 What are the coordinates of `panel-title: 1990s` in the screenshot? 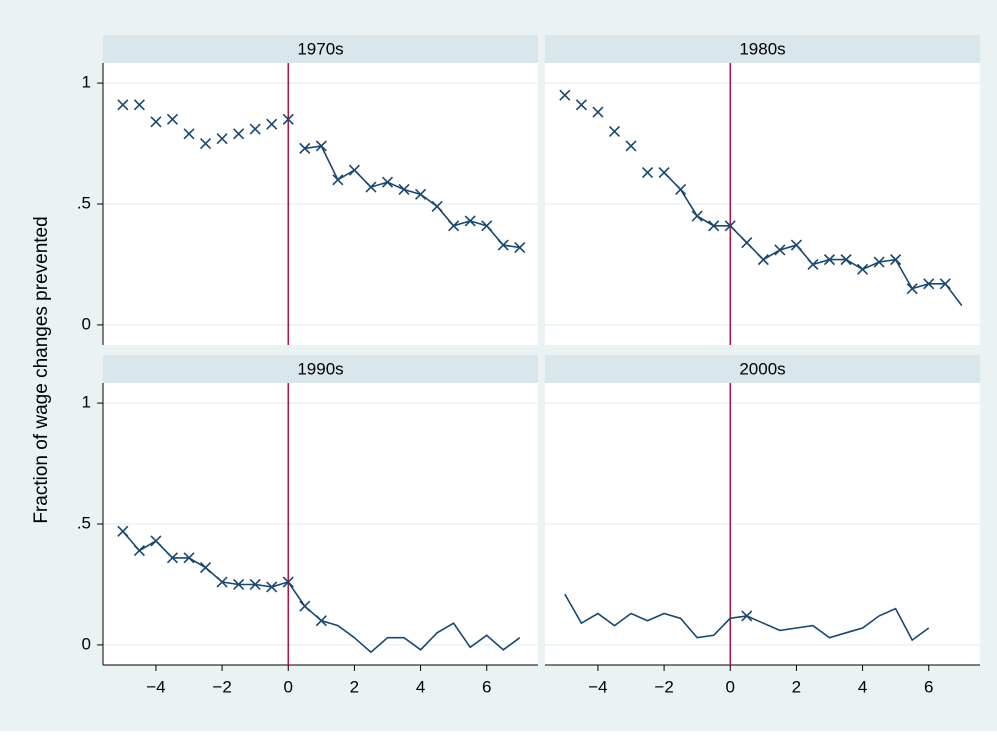 It's located at (320, 368).